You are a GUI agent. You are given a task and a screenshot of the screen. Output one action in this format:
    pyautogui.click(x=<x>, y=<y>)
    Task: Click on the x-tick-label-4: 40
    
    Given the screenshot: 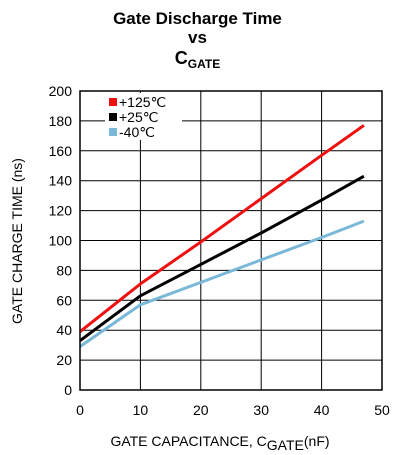 What is the action you would take?
    pyautogui.click(x=322, y=410)
    